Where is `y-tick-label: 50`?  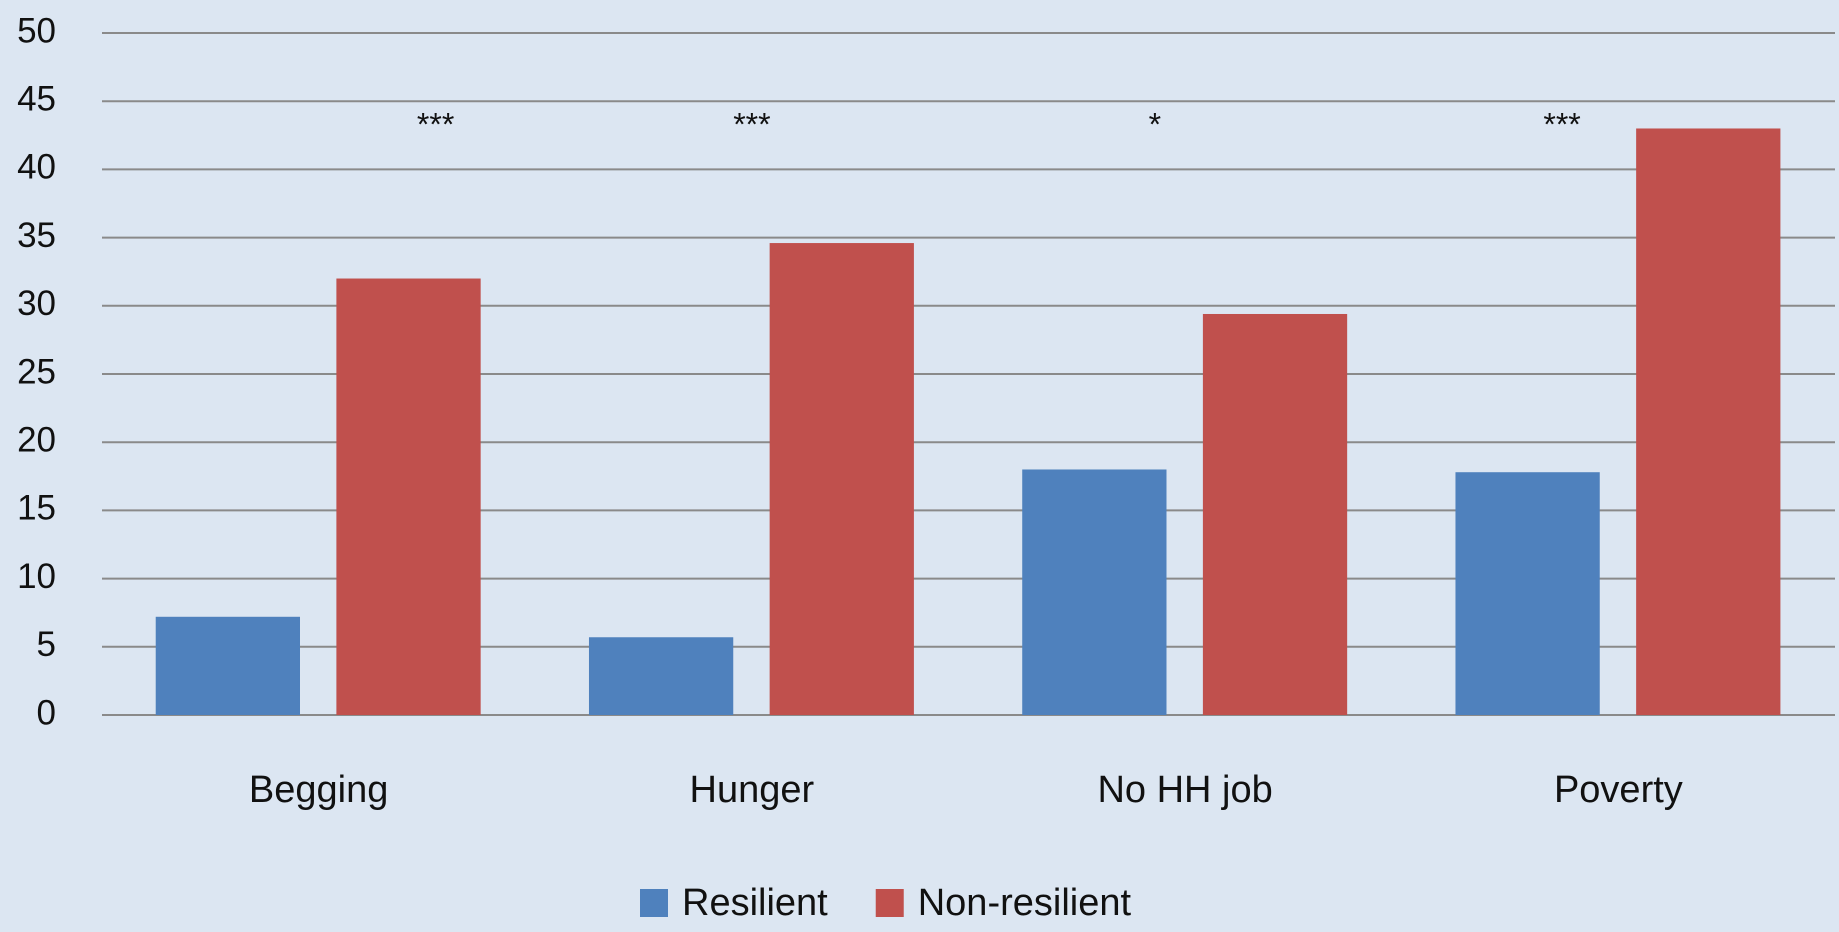
y-tick-label: 50 is located at coordinates (36, 30).